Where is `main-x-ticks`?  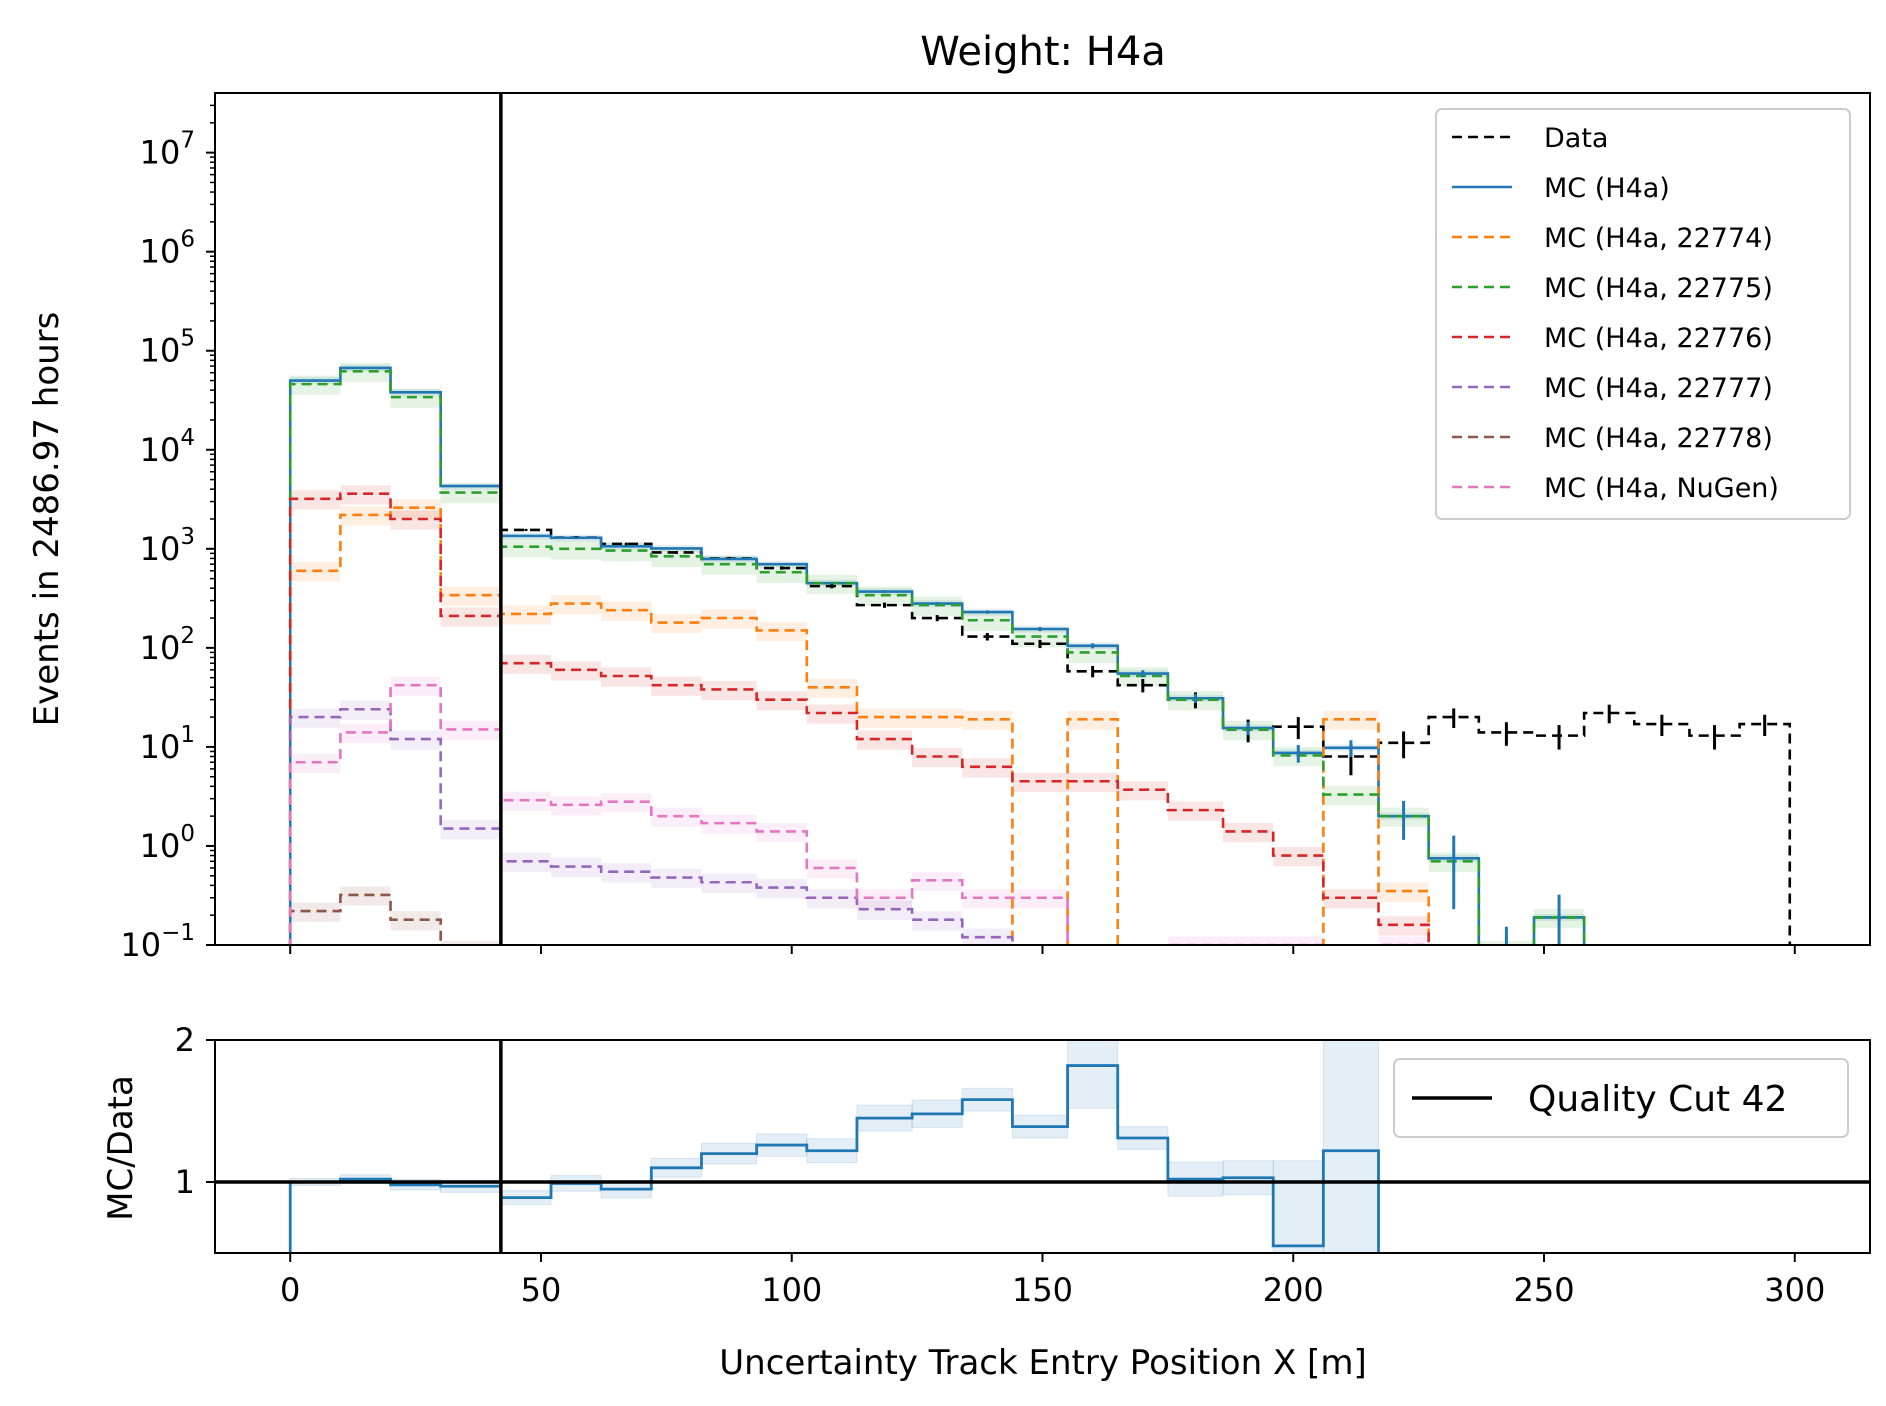 main-x-ticks is located at coordinates (1042, 949).